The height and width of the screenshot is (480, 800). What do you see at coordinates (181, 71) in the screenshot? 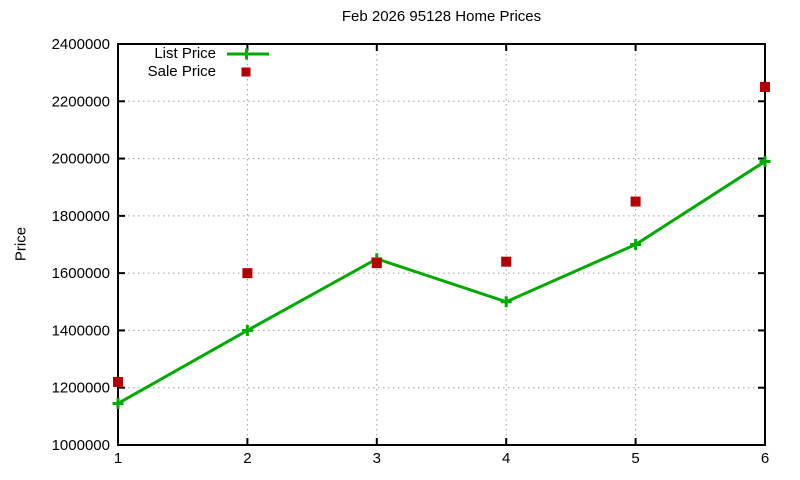
I see `legend-label-sale-price: Sale Price` at bounding box center [181, 71].